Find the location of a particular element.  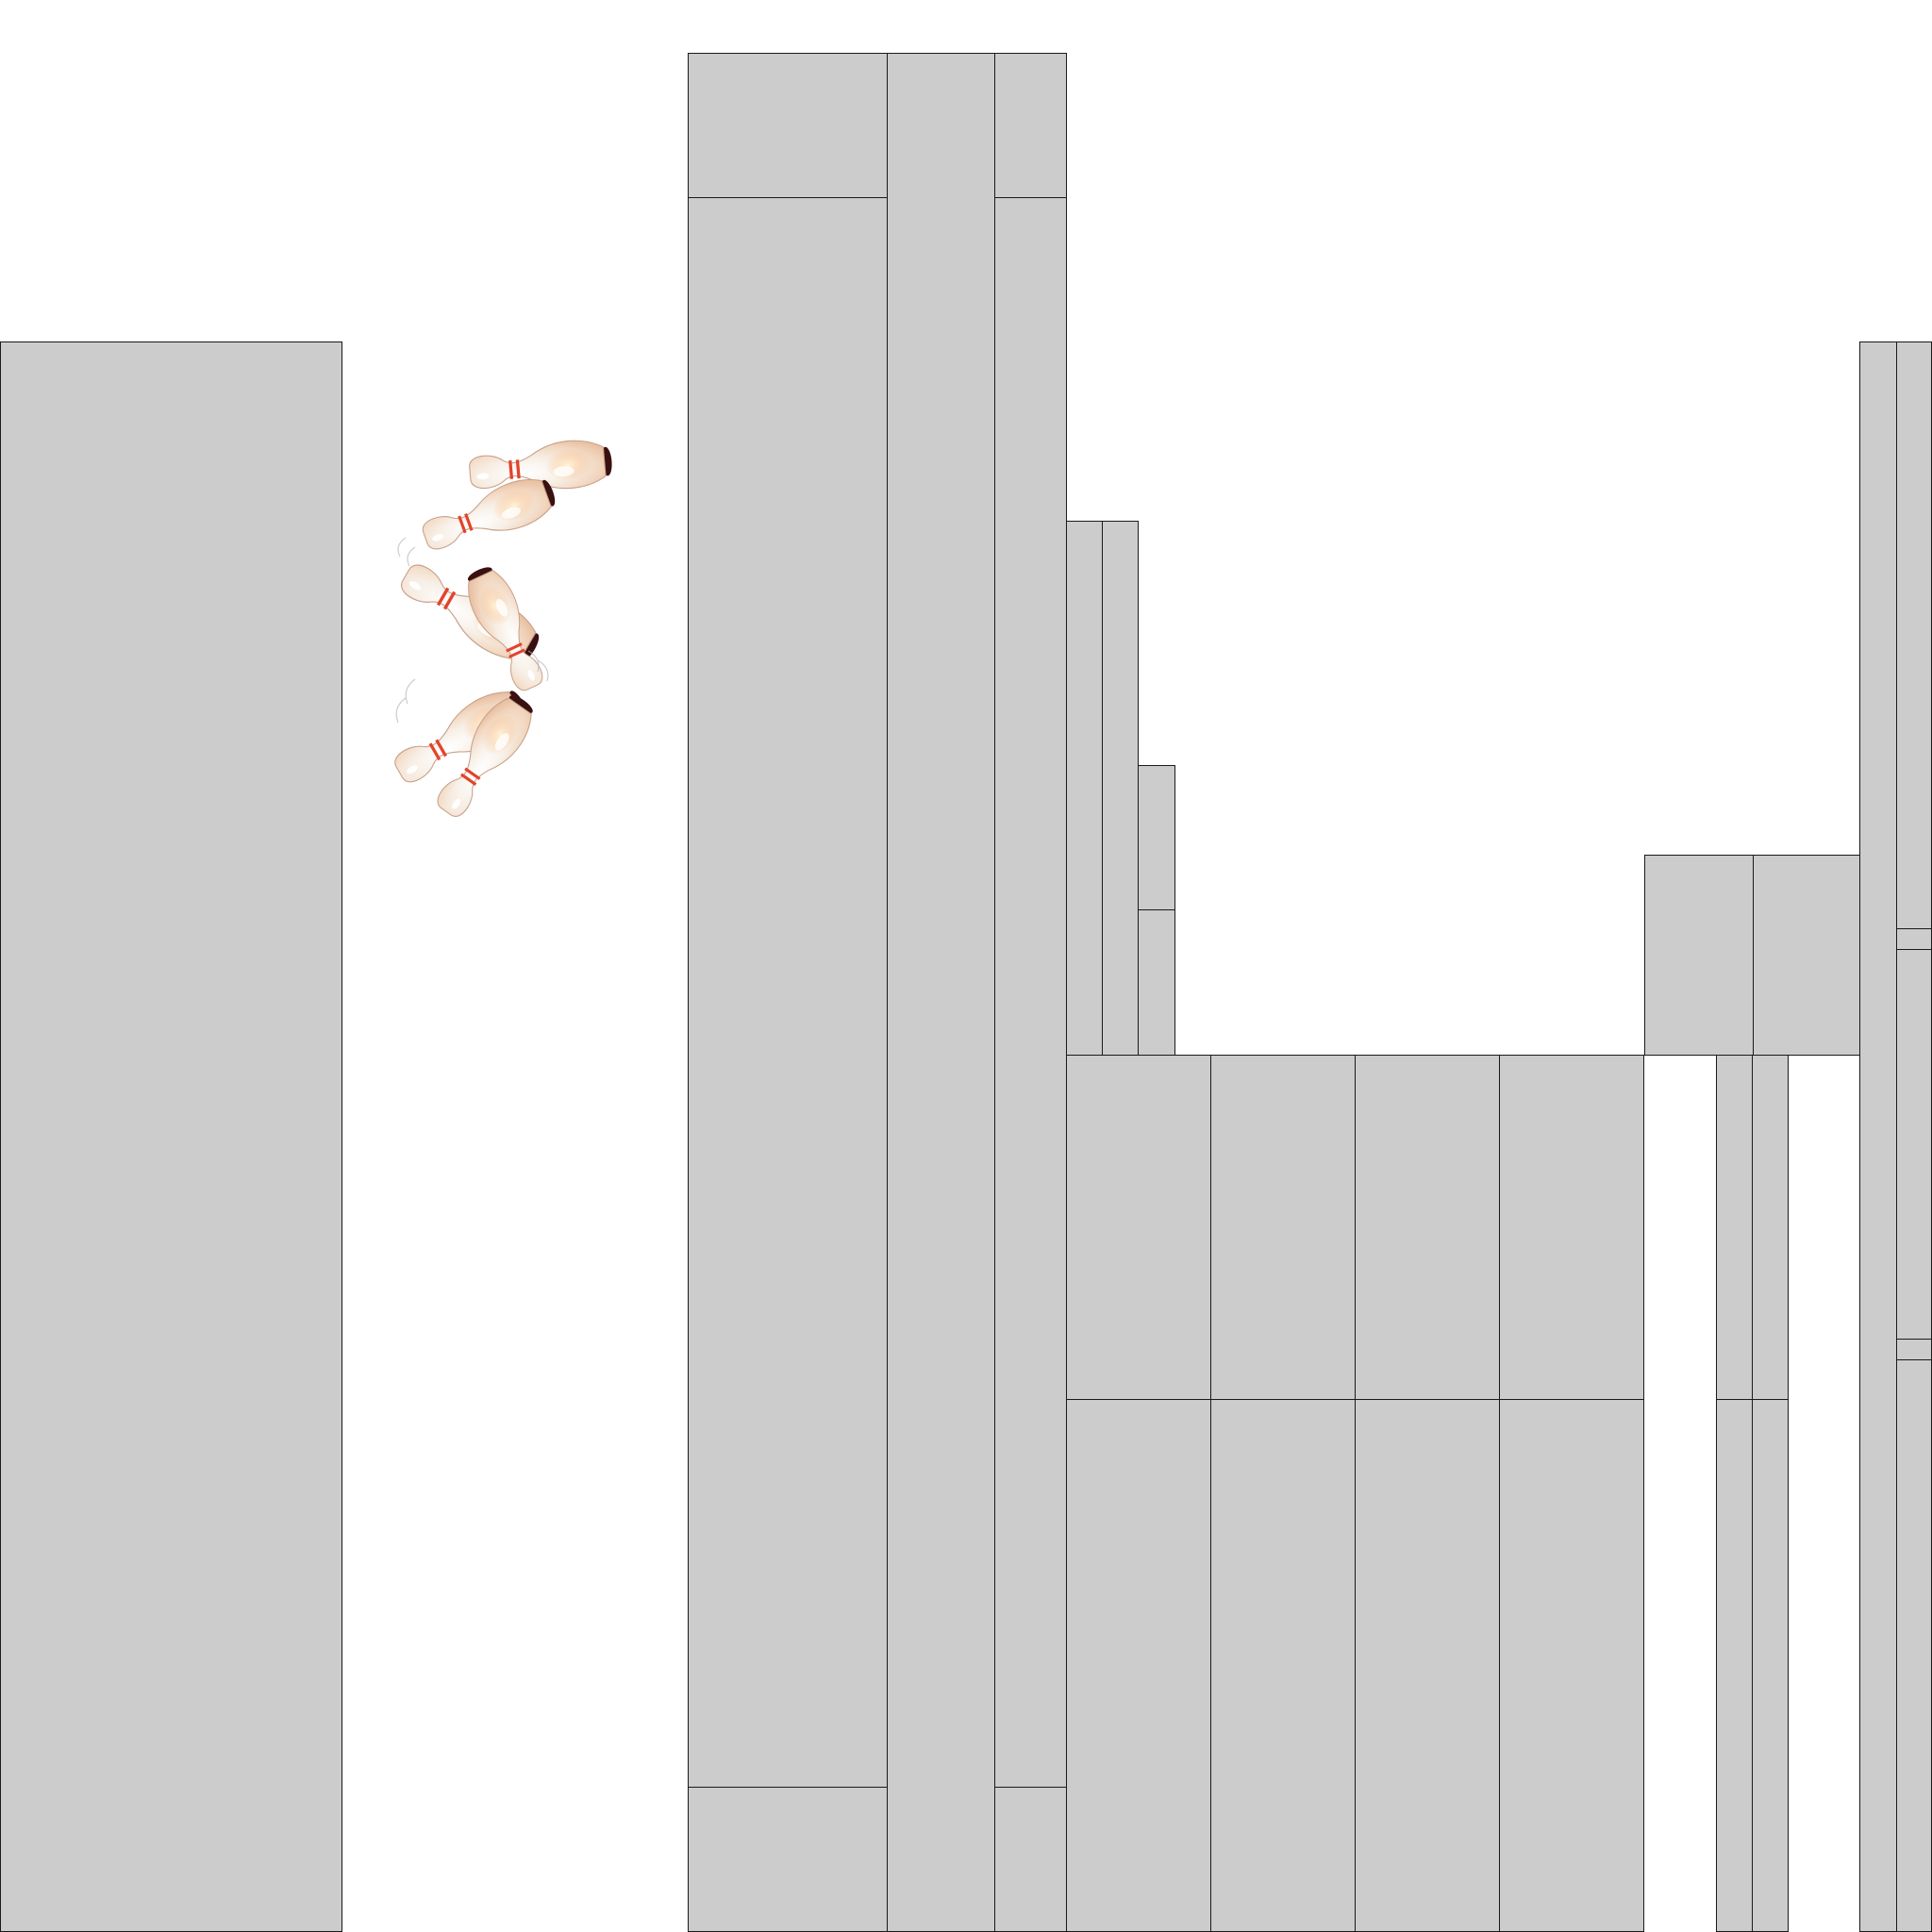

bowling-pins-icon is located at coordinates (501, 631).